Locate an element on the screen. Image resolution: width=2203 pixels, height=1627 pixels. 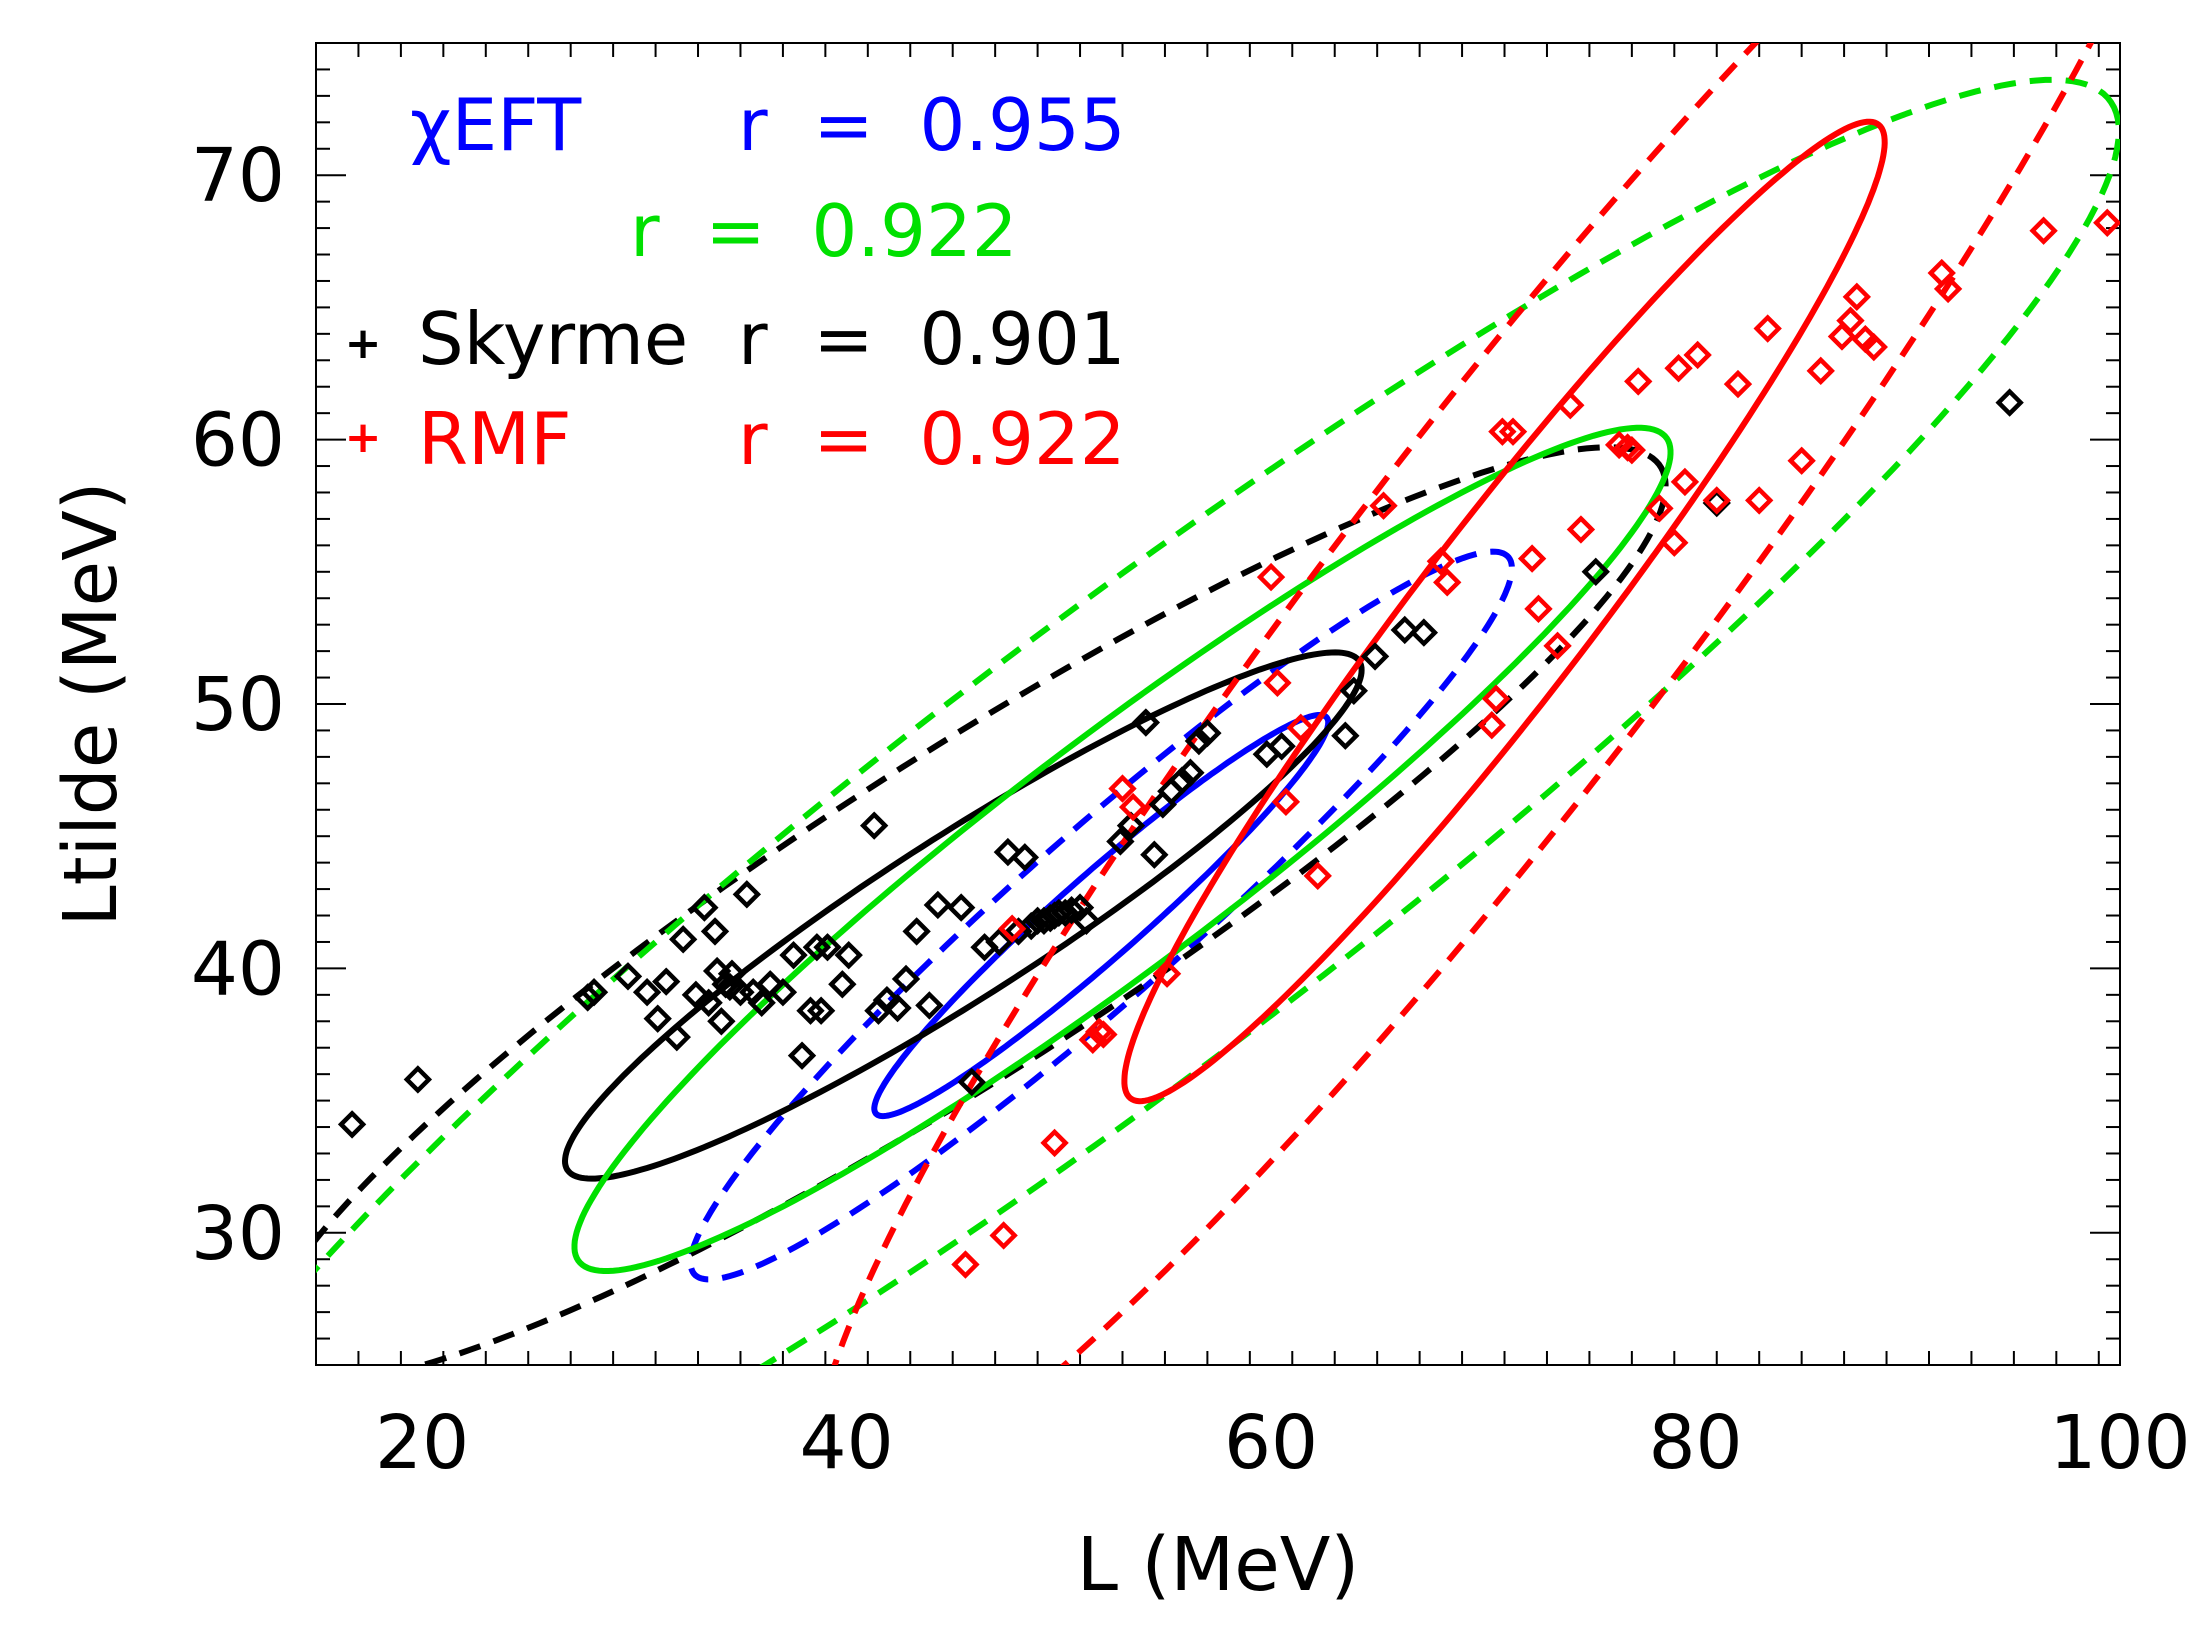
x-tick-label: 60 is located at coordinates (1271, 1443).